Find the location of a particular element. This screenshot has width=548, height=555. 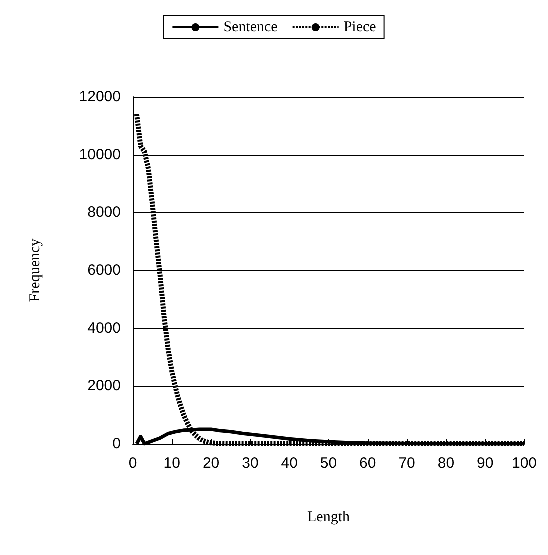

y-tick-label: 4000 is located at coordinates (104, 328).